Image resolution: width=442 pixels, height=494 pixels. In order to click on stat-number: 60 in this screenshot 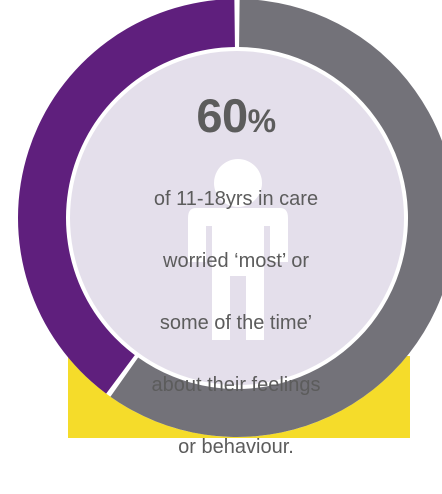, I will do `click(222, 115)`.